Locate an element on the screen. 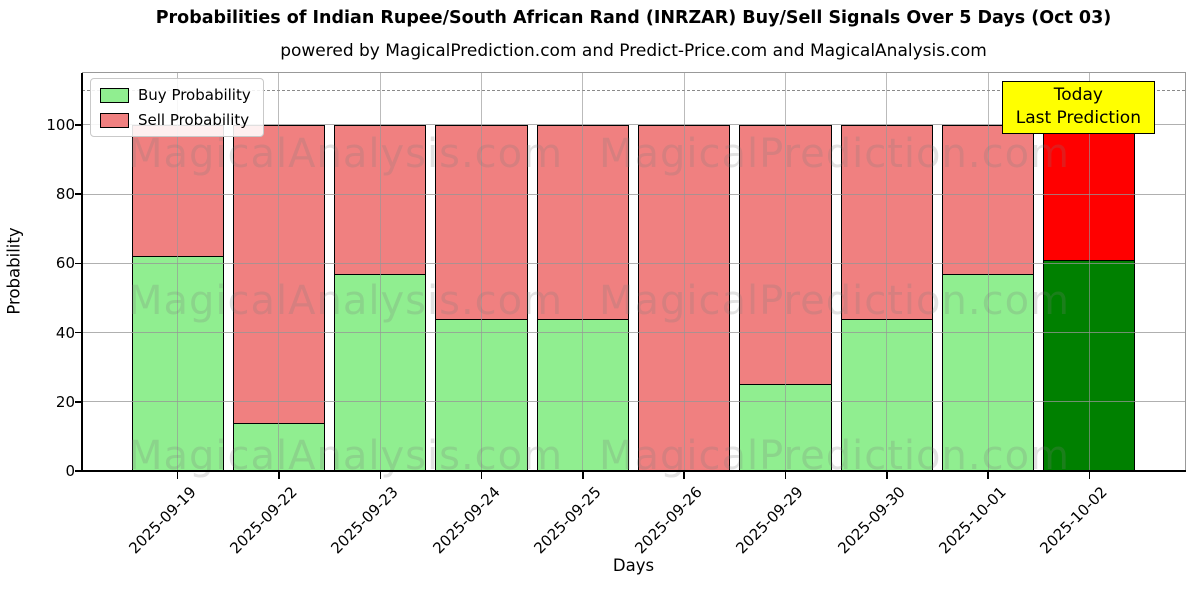 This screenshot has width=1200, height=600. y-axis-label: Probability is located at coordinates (14, 271).